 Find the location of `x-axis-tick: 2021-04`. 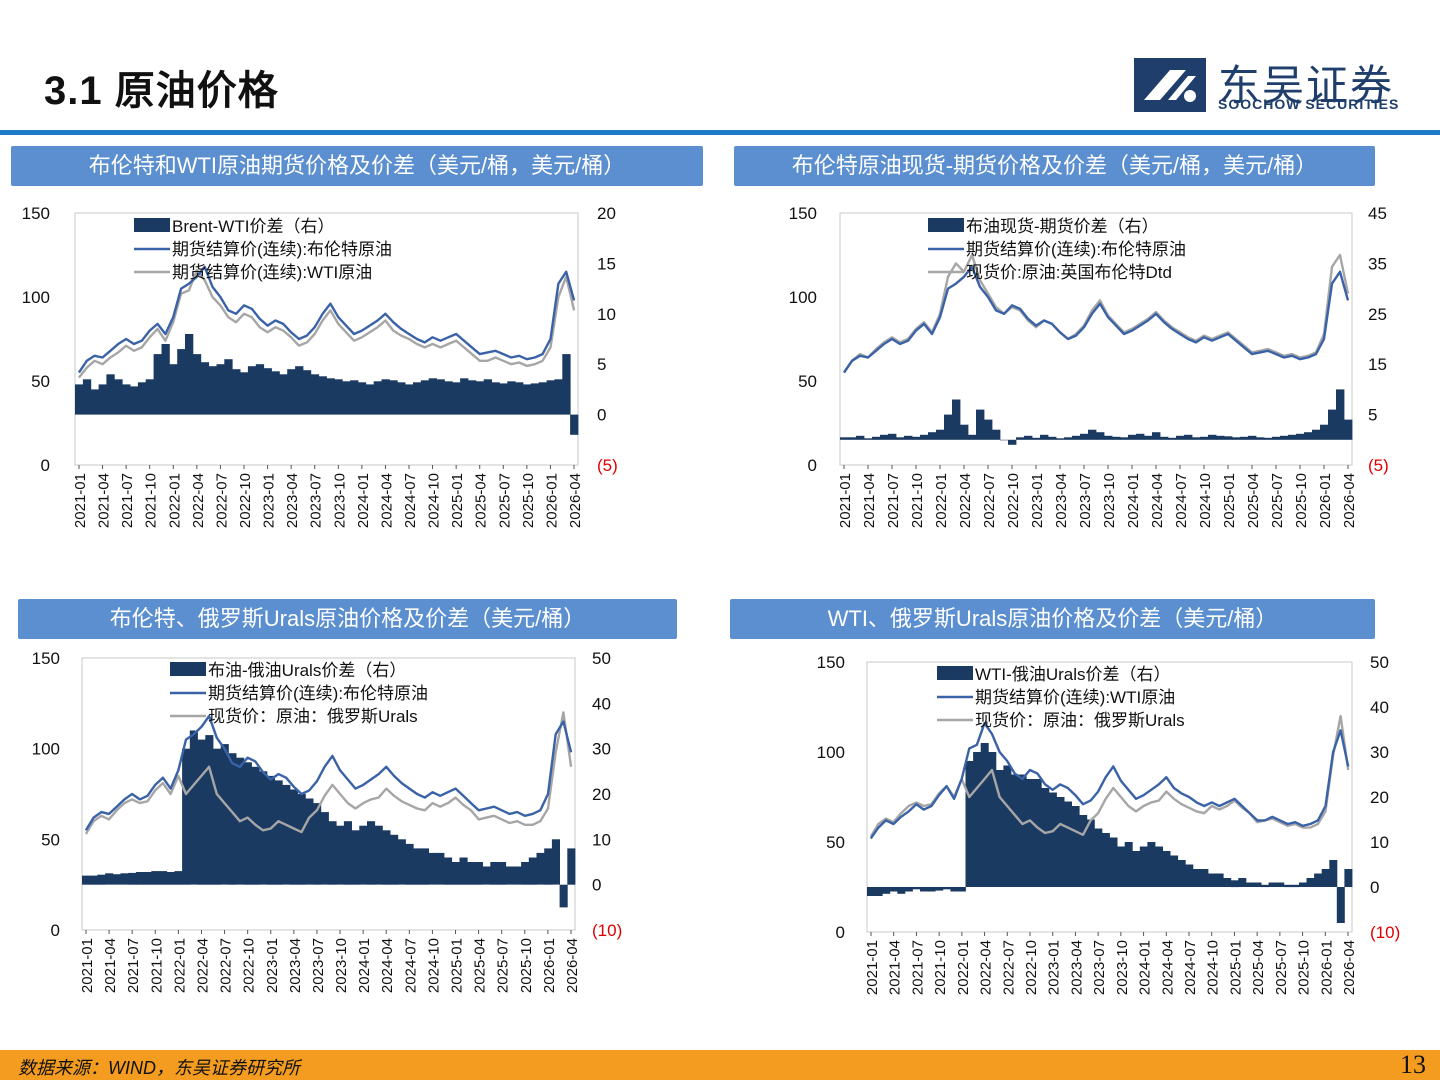

x-axis-tick: 2021-04 is located at coordinates (895, 967).